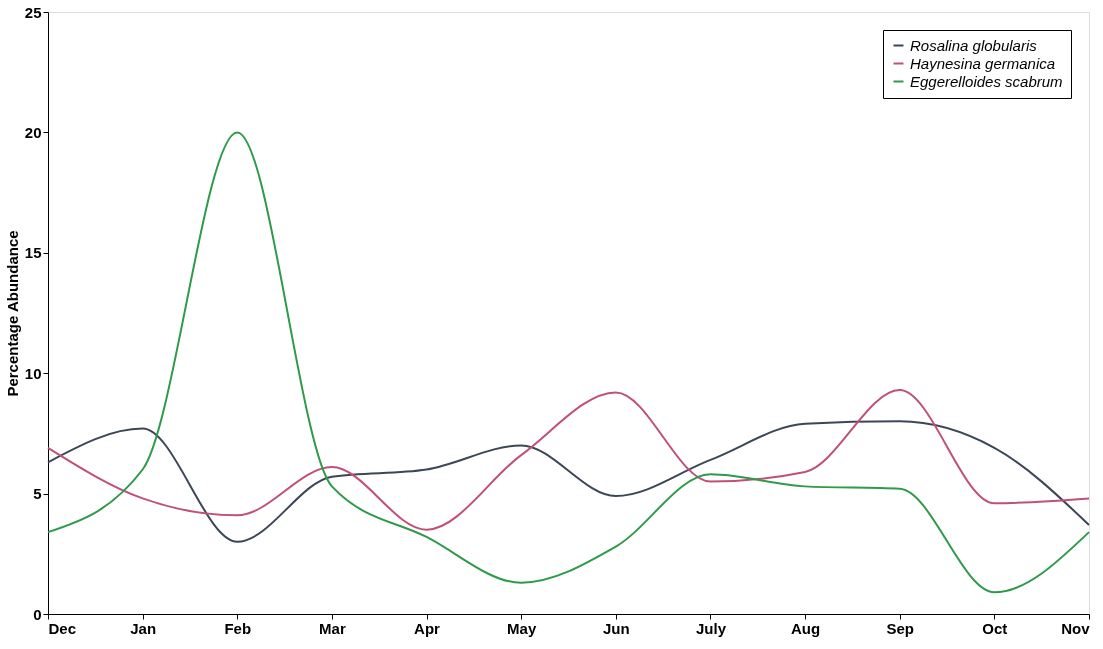 This screenshot has height=649, width=1103. I want to click on x-tick-label: Sep, so click(900, 628).